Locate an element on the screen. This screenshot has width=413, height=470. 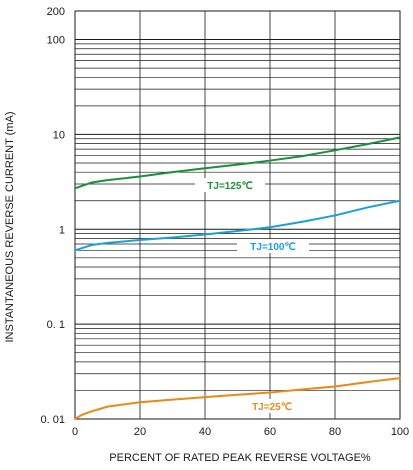
y-tick-label: 0. 1 is located at coordinates (56, 325).